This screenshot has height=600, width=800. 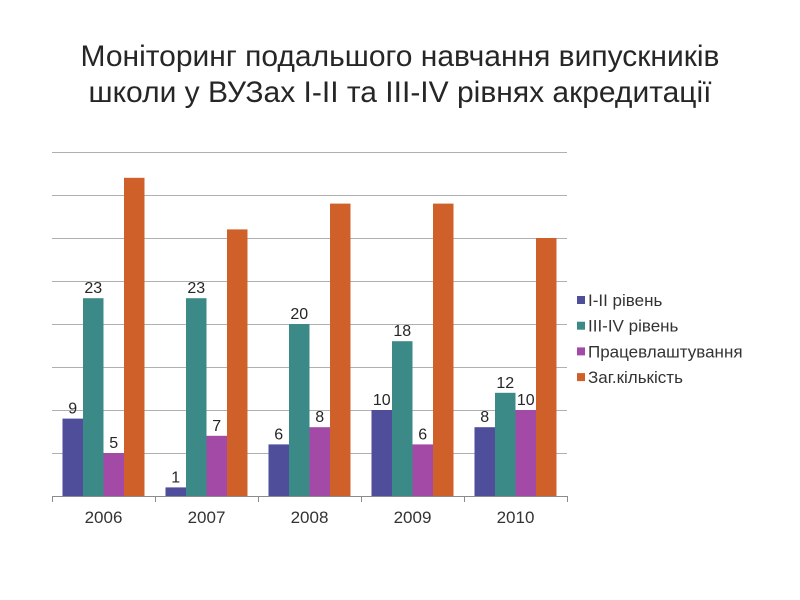 I want to click on legend-label: Працевлаштування, so click(x=665, y=351).